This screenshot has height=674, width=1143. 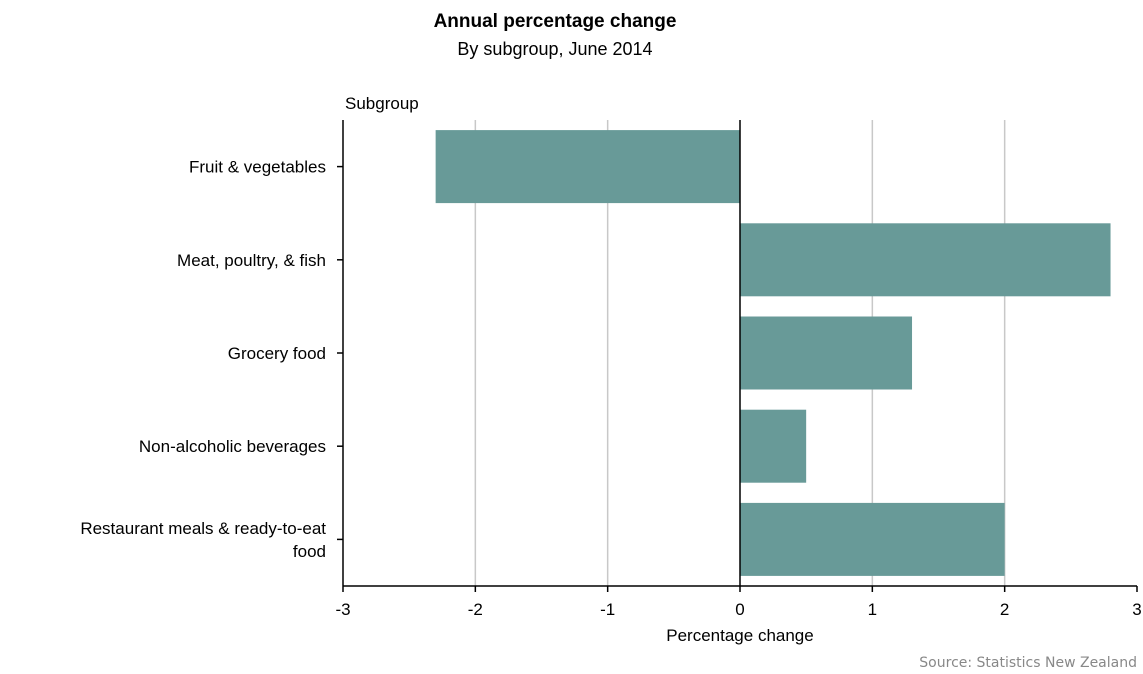 I want to click on category-label: food, so click(x=309, y=551).